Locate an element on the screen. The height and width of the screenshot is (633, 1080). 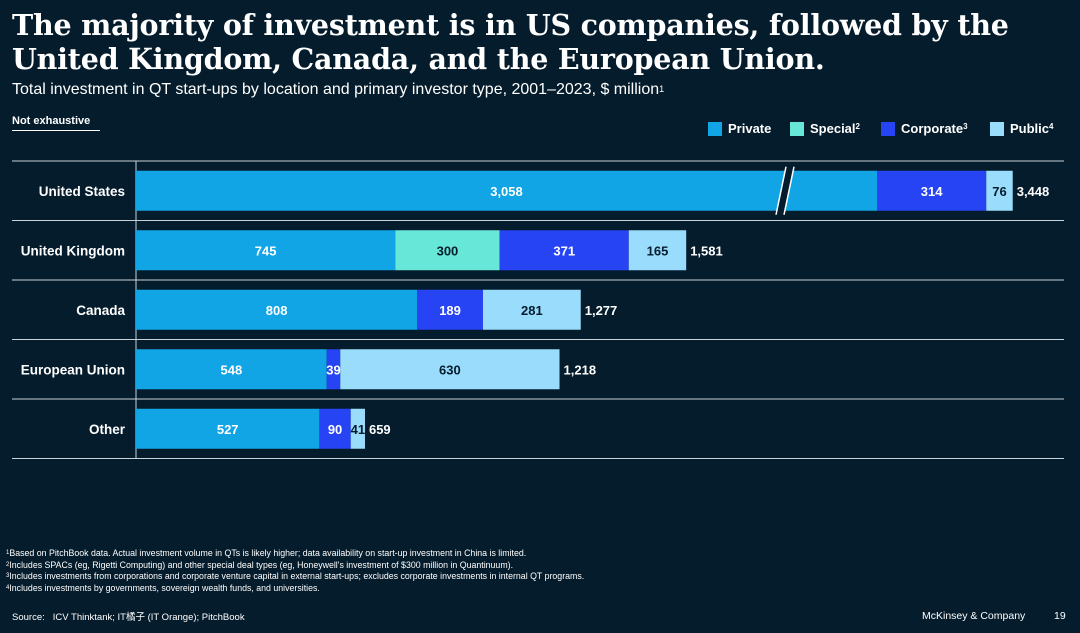
data-label-european-union-private: 548 is located at coordinates (232, 369).